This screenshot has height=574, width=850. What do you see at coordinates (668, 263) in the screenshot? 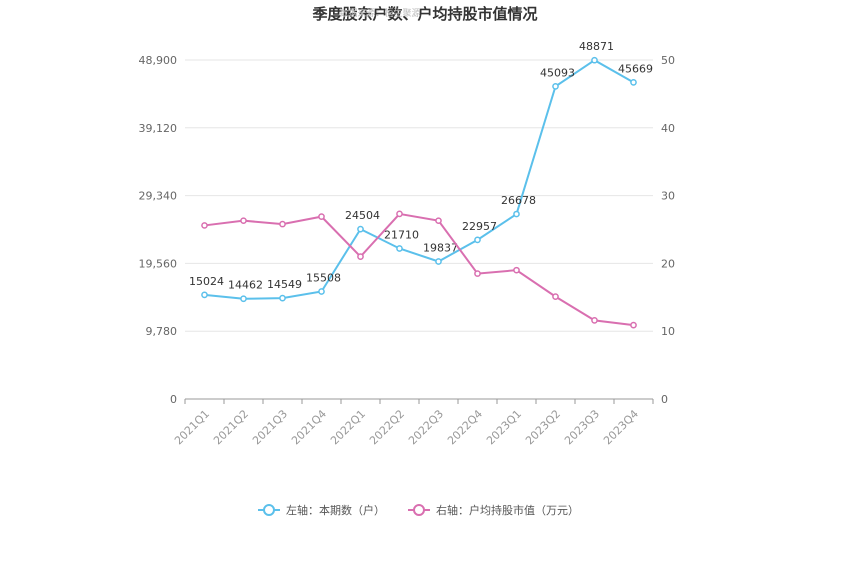
I see `right-tick-label: 20` at bounding box center [668, 263].